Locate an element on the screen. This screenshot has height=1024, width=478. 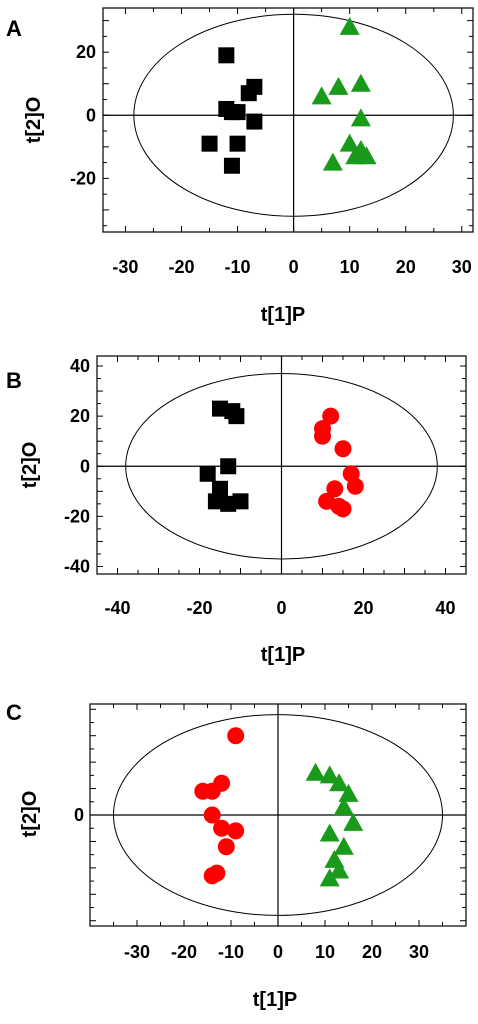
x-tick-label: -40 is located at coordinates (117, 608).